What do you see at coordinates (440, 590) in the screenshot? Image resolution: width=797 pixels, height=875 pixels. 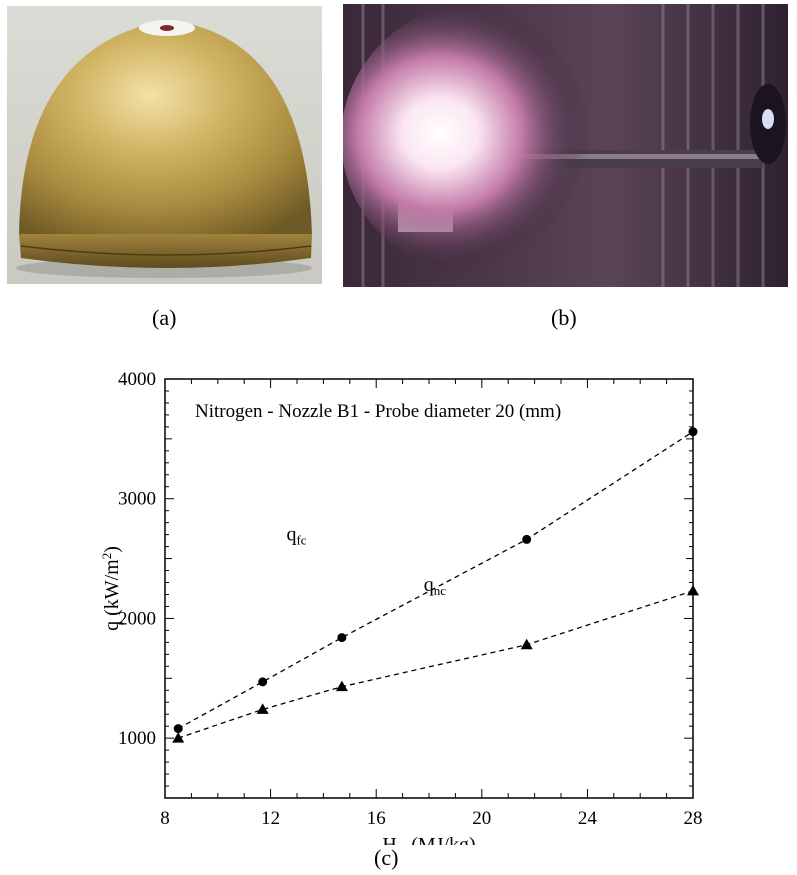 I see `series-label-qnc-sub: nc` at bounding box center [440, 590].